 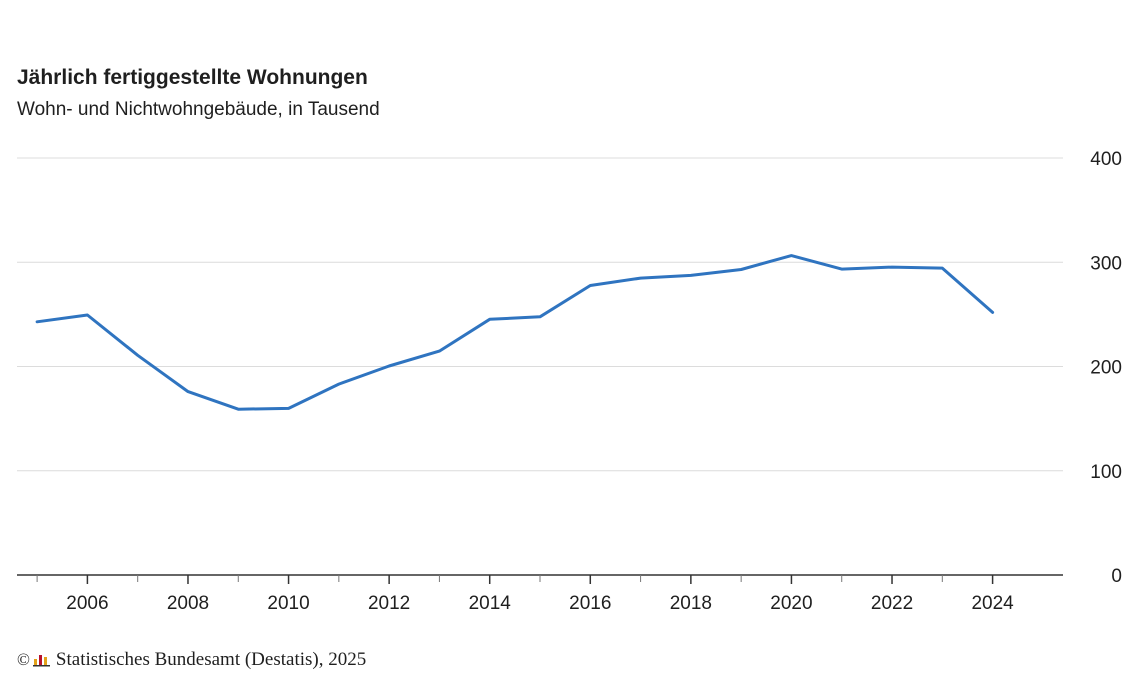 What do you see at coordinates (211, 659) in the screenshot?
I see `source-text: Statistisches Bundesamt (Destatis), 2025` at bounding box center [211, 659].